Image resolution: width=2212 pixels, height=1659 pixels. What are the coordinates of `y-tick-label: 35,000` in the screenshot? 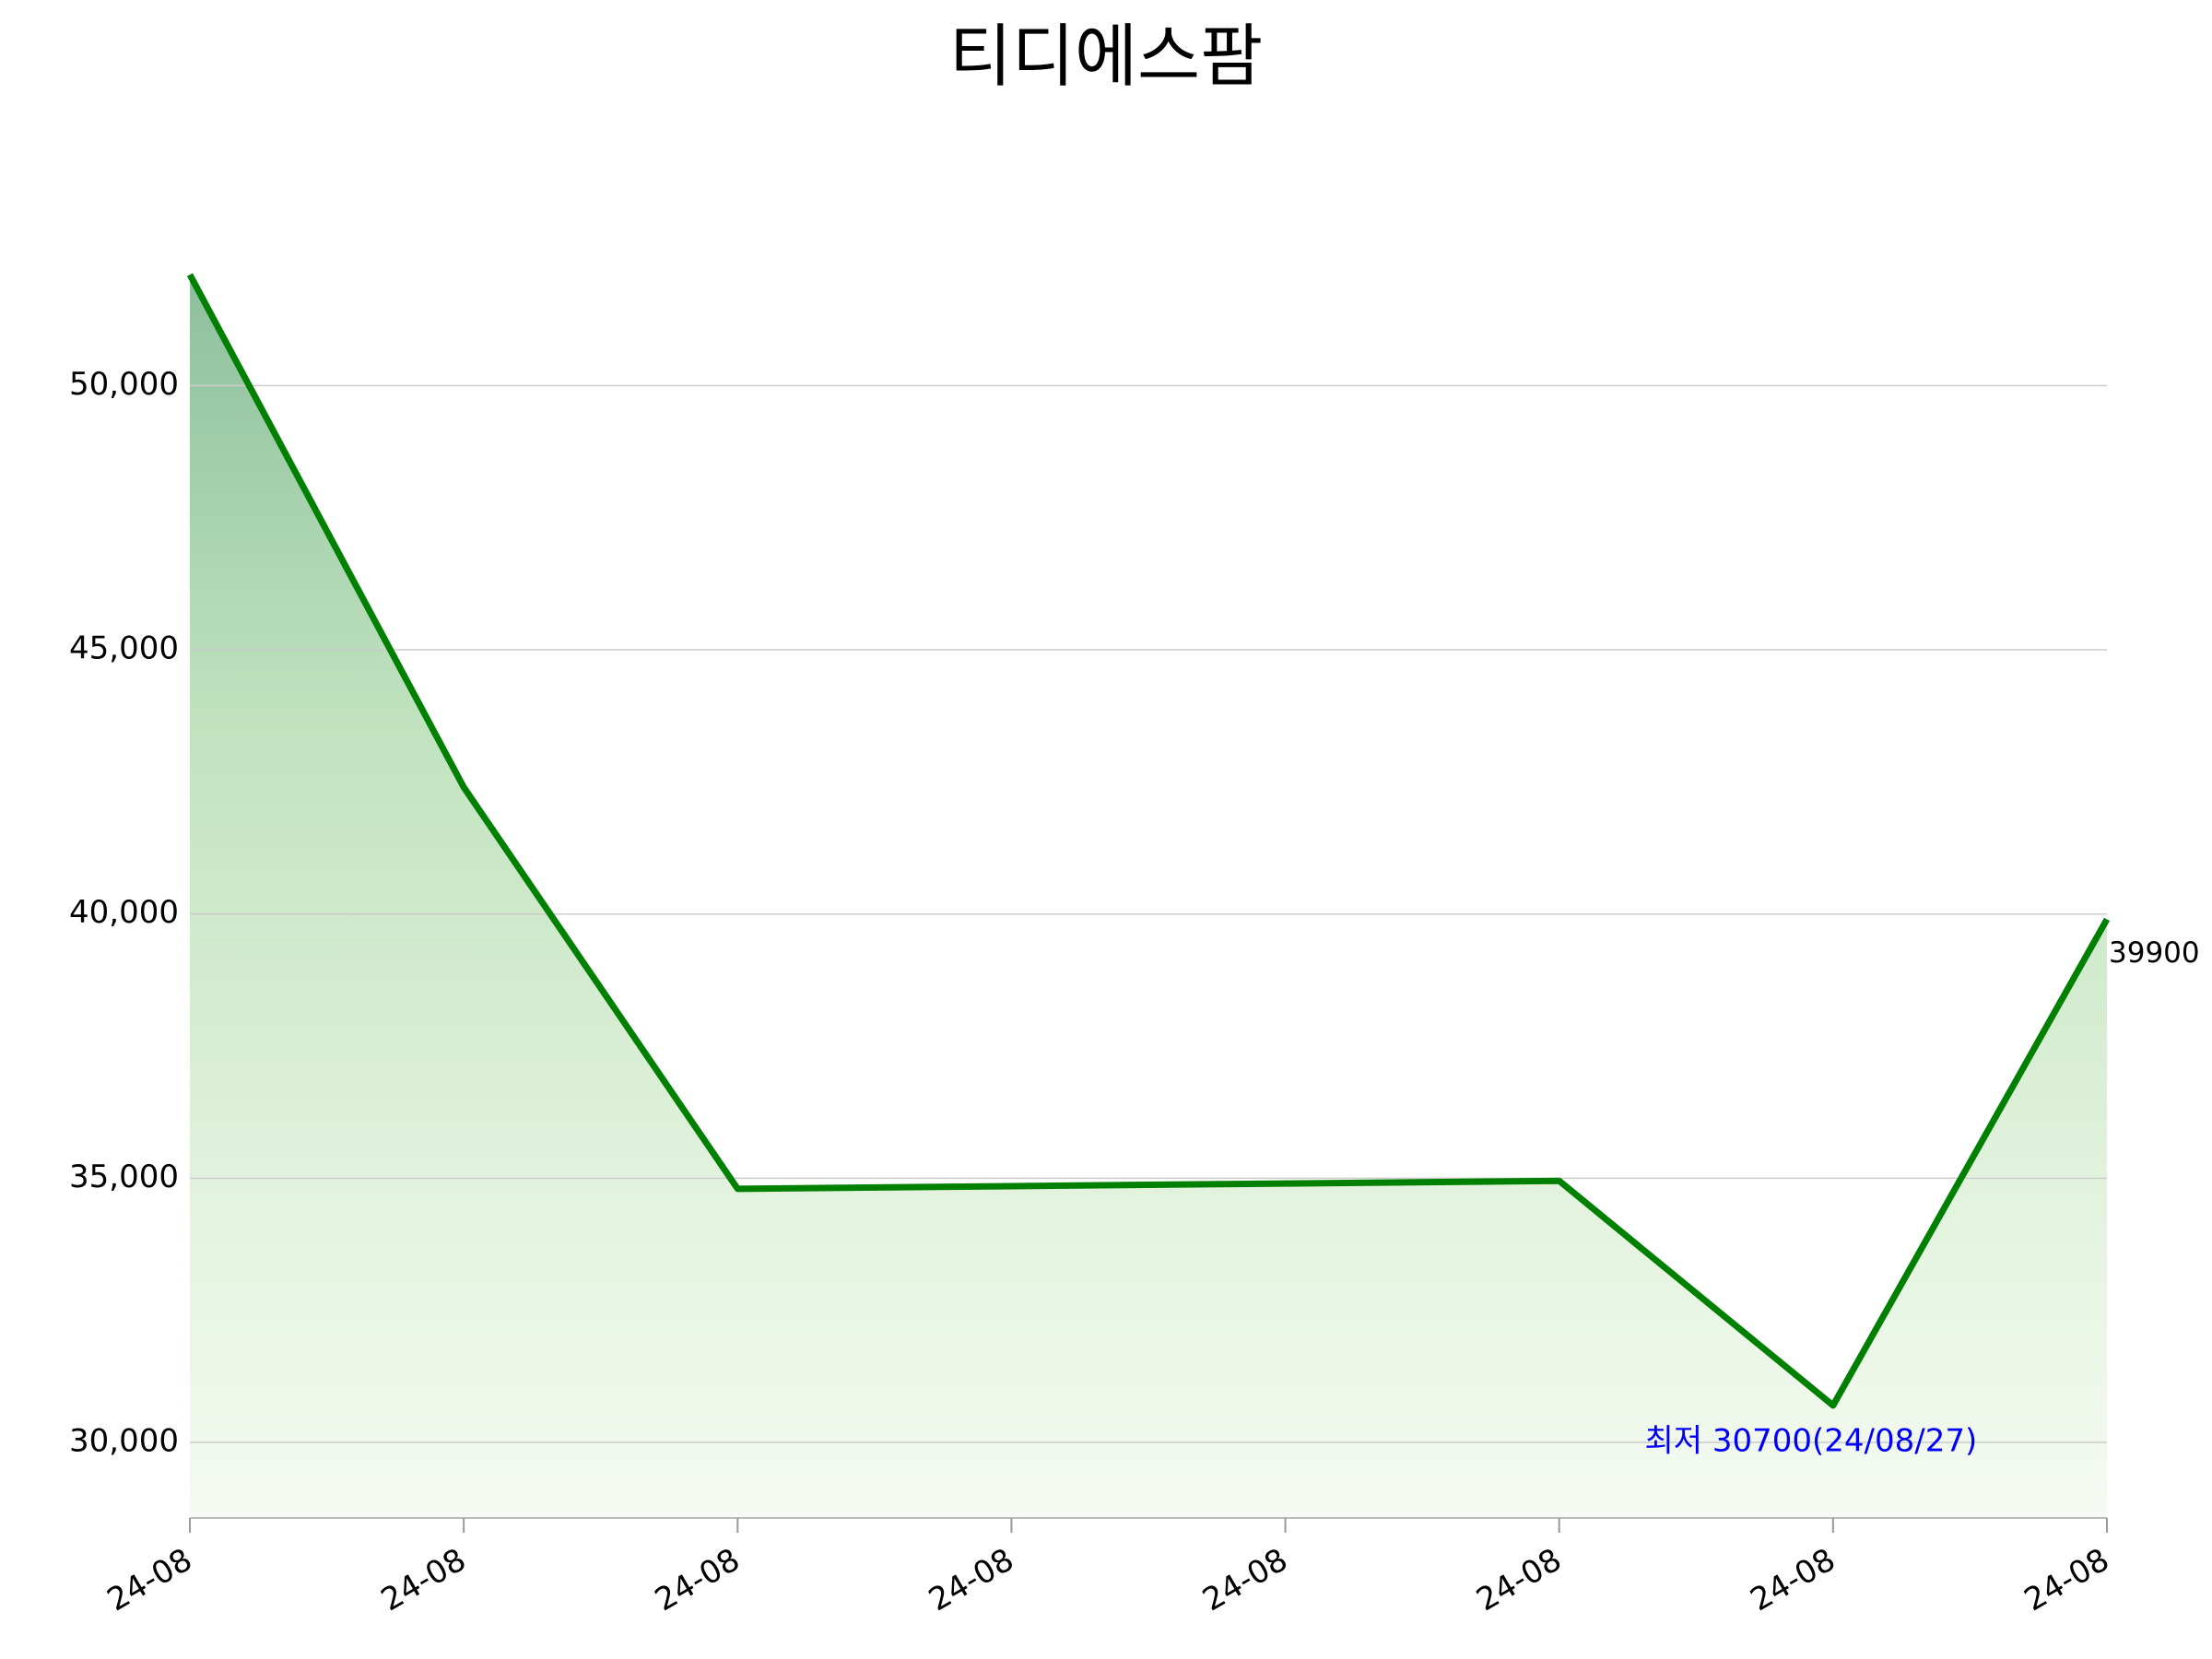 It's located at (124, 1177).